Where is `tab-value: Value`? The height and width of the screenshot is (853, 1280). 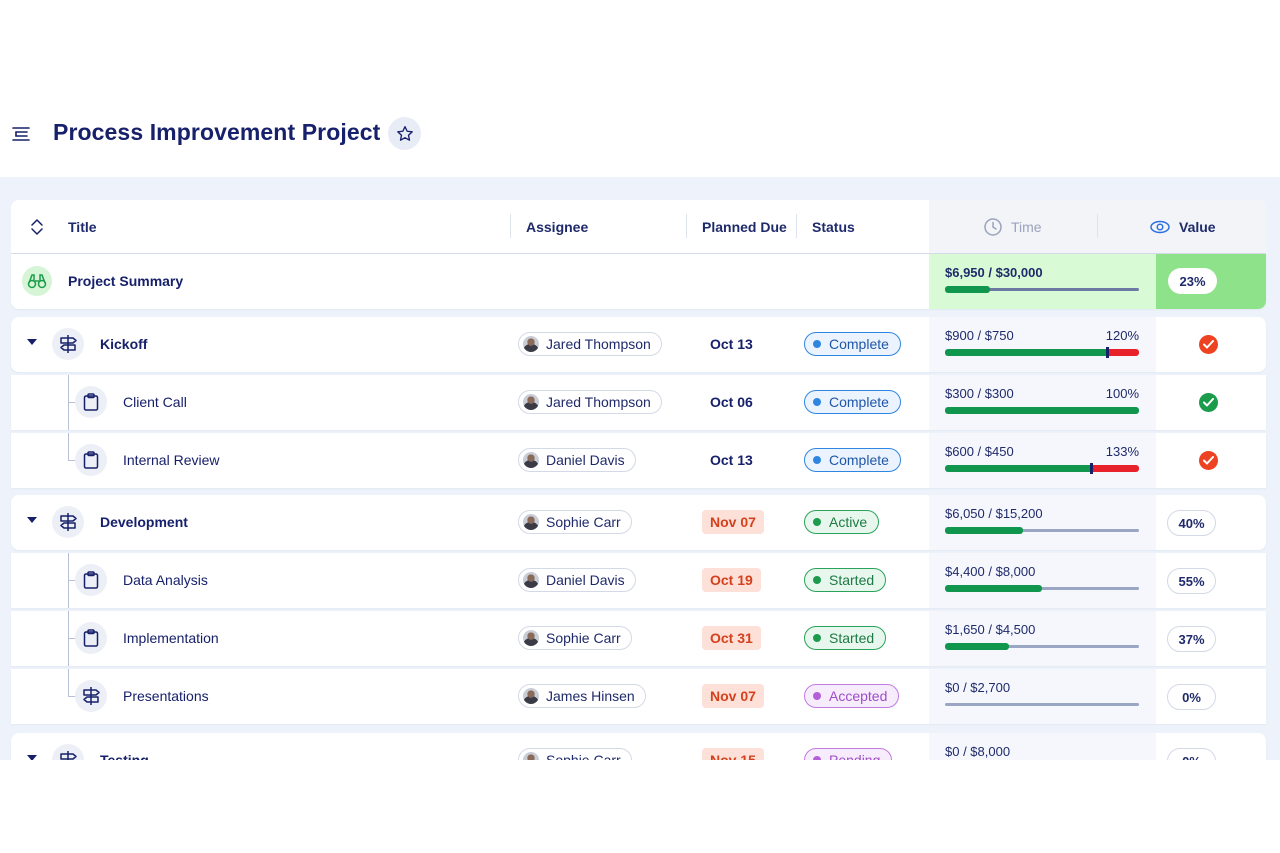
tab-value: Value is located at coordinates (1197, 227).